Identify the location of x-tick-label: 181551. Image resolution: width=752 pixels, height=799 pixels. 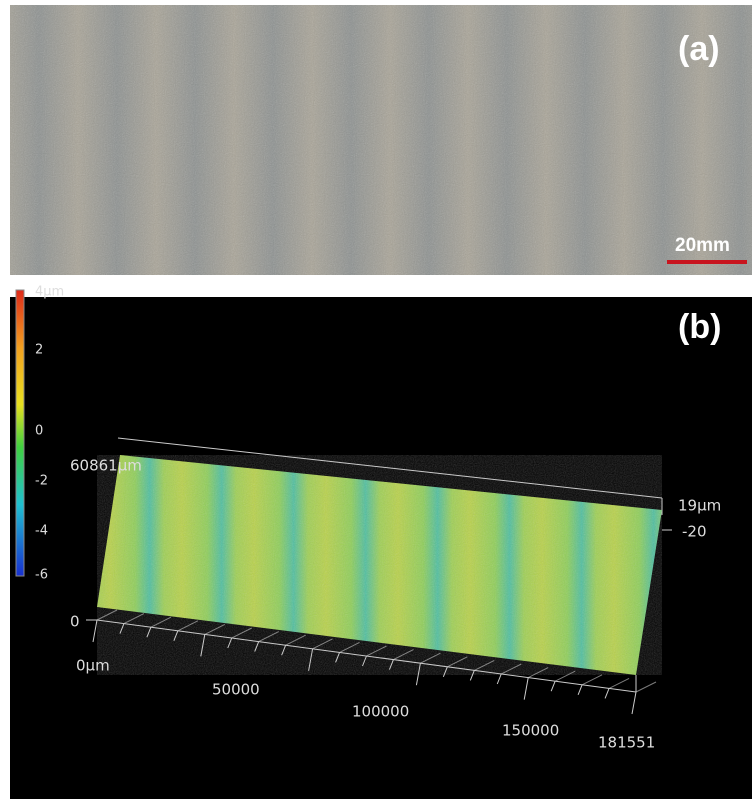
(626, 743).